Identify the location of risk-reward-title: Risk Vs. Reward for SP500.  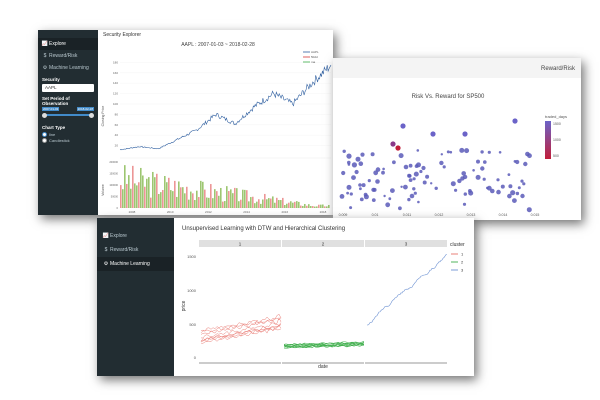
(448, 97).